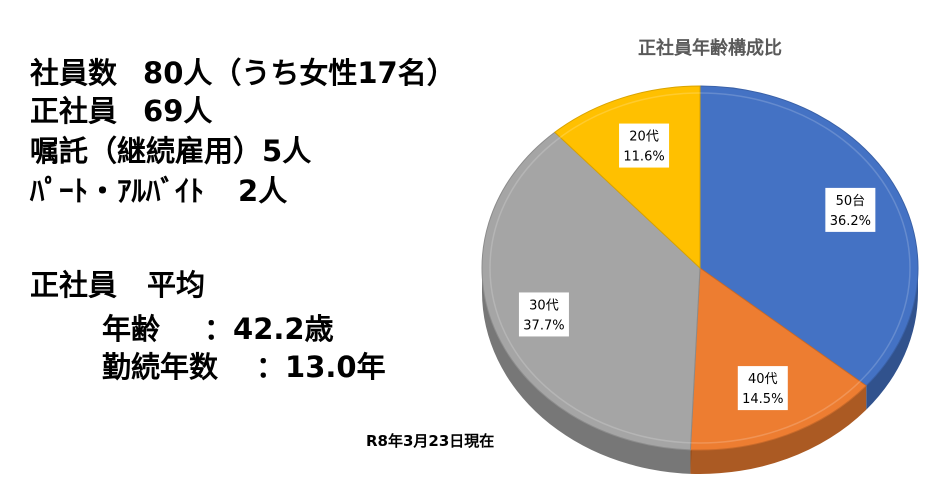 The image size is (950, 480). Describe the element at coordinates (178, 111) in the screenshot. I see `regular-employee-value: 69人` at that location.